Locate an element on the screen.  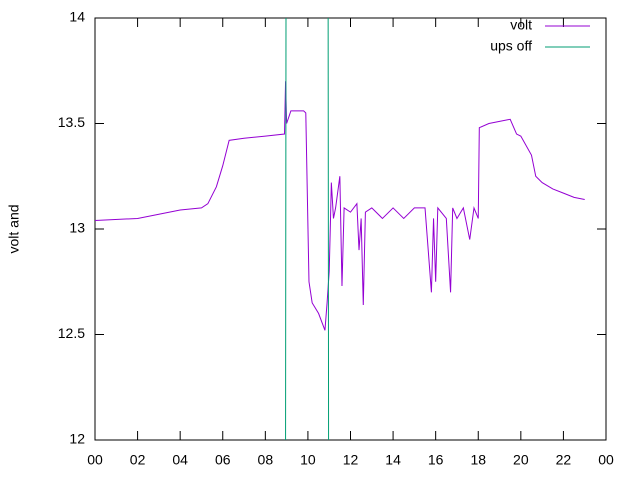
y-tick-label: 14 is located at coordinates (77, 17).